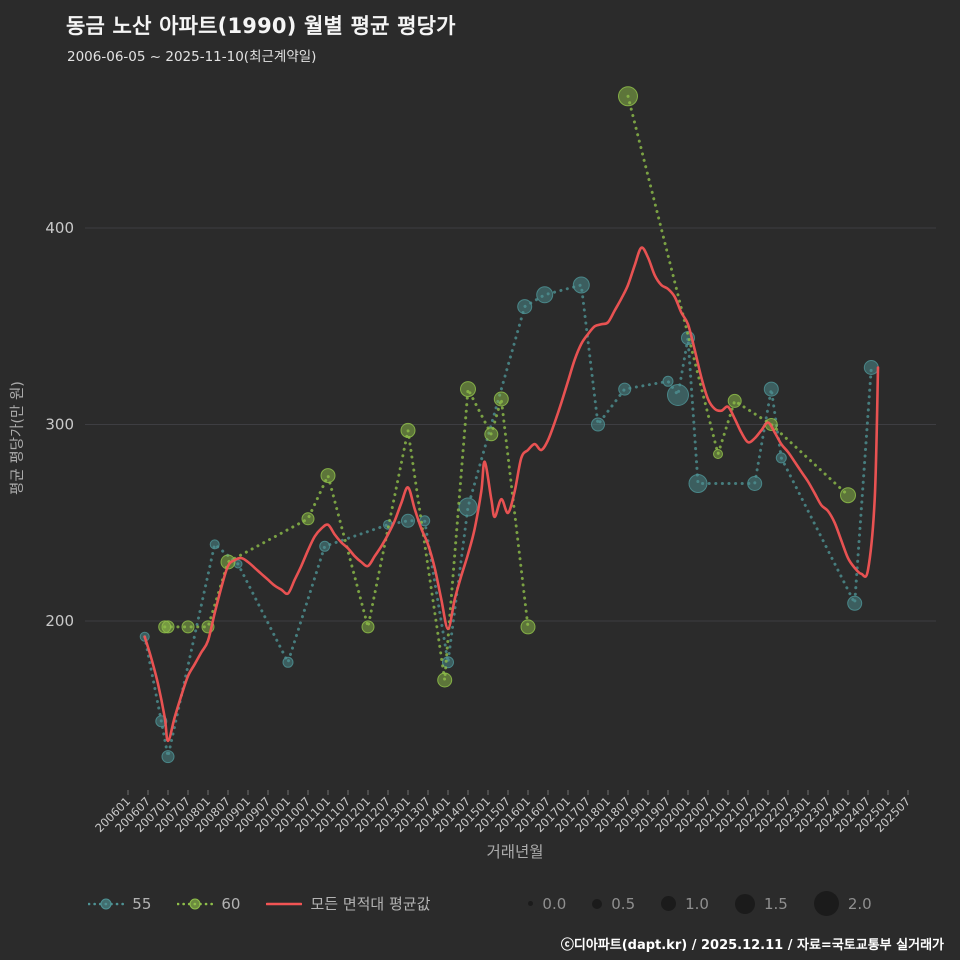 Image resolution: width=960 pixels, height=960 pixels. Describe the element at coordinates (59, 425) in the screenshot. I see `y-tick-label: 300` at that location.